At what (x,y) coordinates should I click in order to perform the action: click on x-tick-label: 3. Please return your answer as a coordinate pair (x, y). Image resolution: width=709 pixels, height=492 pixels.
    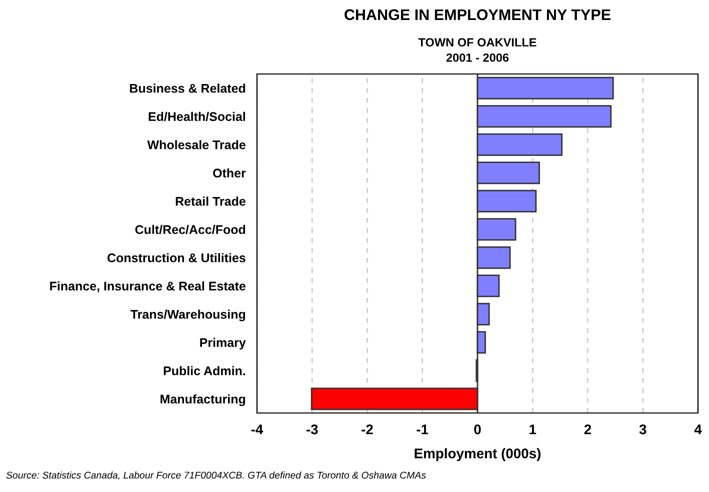
    Looking at the image, I should click on (642, 429).